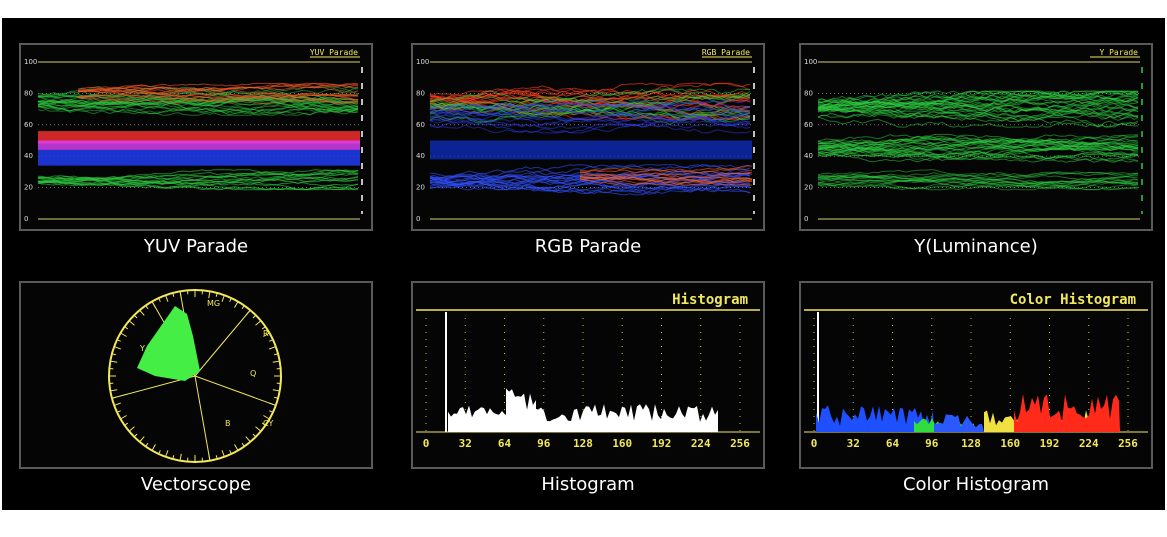  Describe the element at coordinates (195, 246) in the screenshot. I see `caption: YUV Parade` at that location.